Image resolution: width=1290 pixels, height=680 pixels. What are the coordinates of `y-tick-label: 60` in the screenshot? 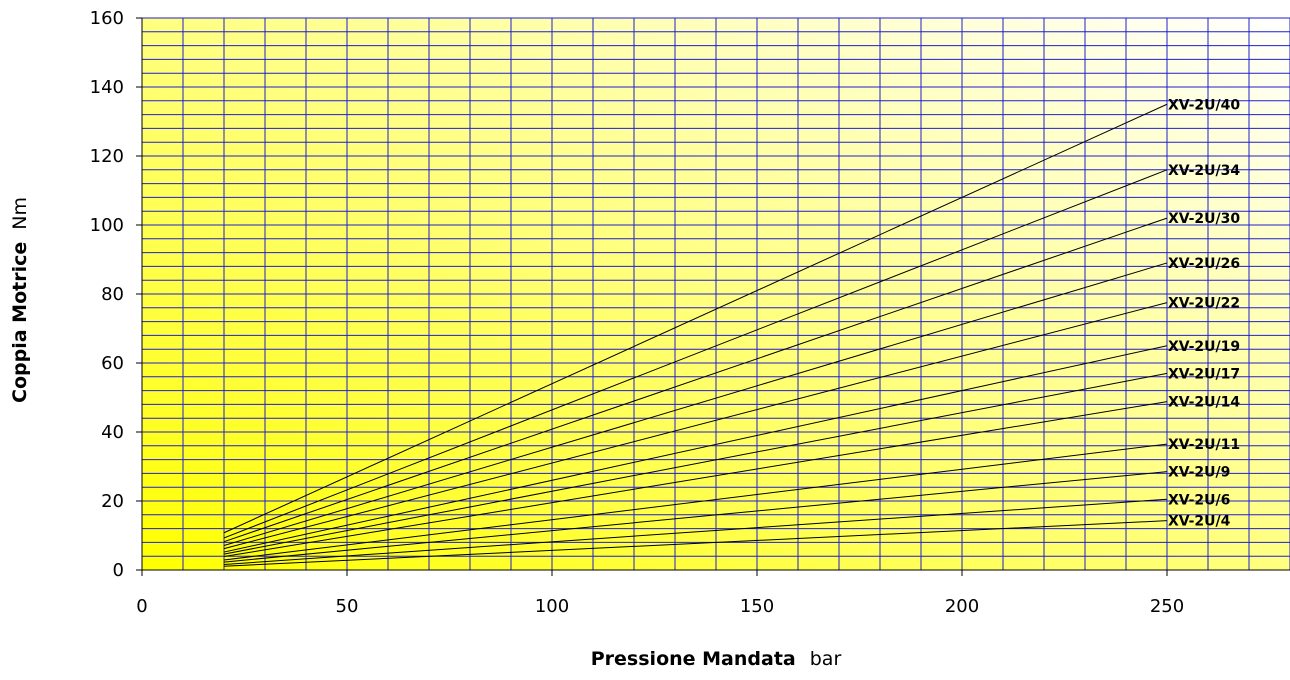 It's located at (112, 363).